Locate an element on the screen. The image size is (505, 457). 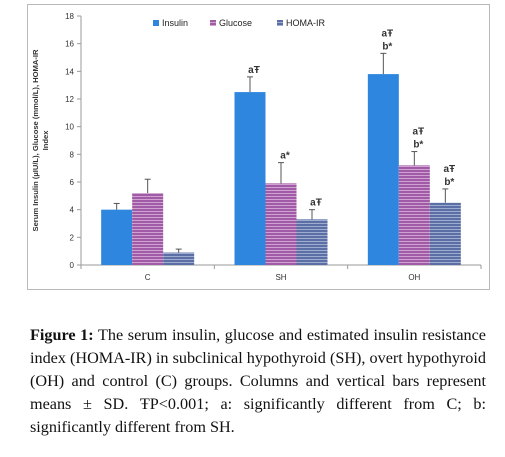
legend-swatch-insulin is located at coordinates (156, 23).